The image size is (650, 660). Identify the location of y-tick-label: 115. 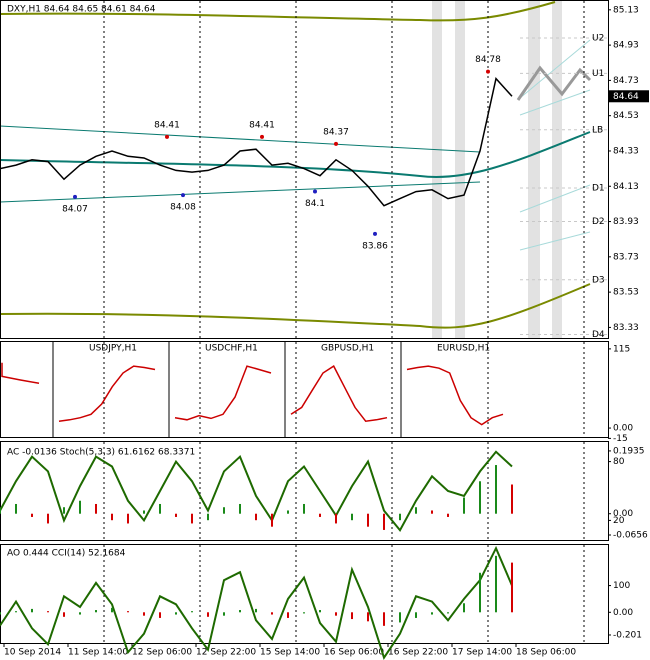
(621, 349).